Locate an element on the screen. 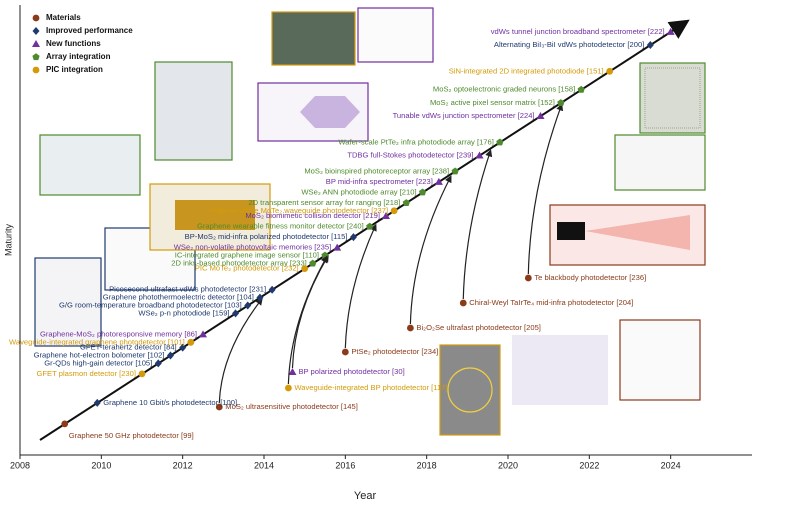  point-label: Te blackbody photodetector [236] is located at coordinates (590, 277).